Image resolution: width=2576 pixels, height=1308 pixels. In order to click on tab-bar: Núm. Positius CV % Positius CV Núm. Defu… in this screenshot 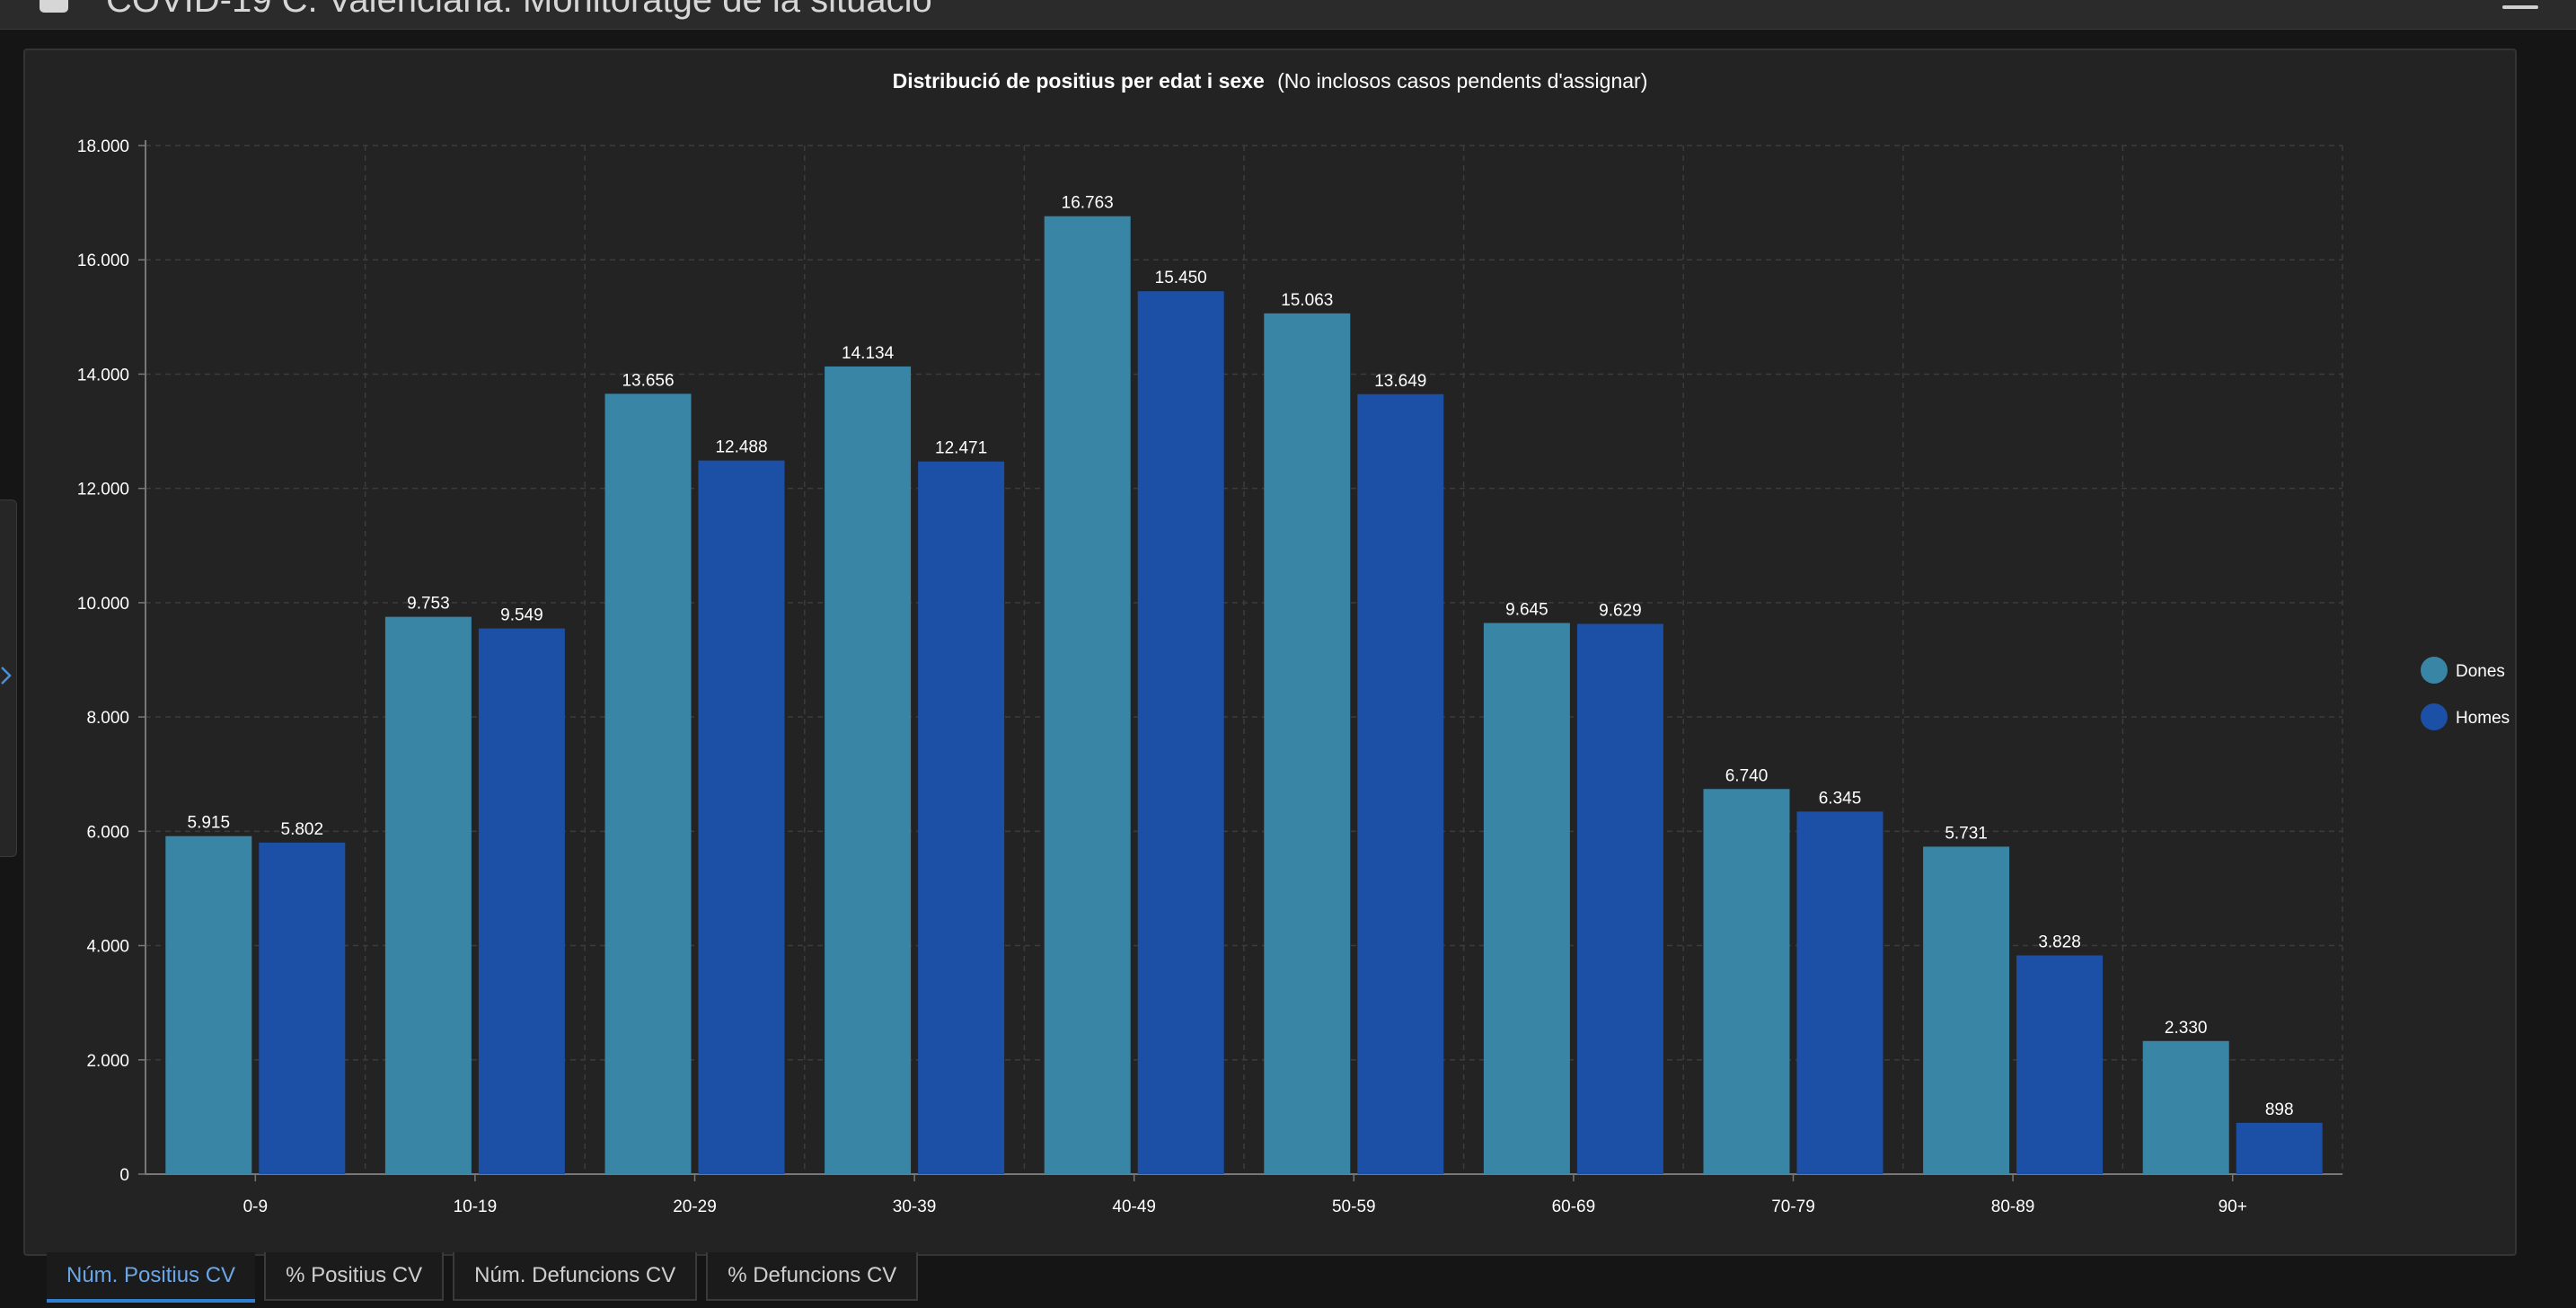, I will do `click(483, 1277)`.